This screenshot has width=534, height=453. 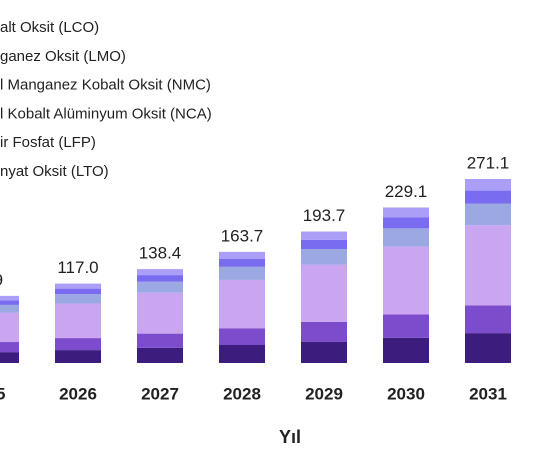 What do you see at coordinates (54, 171) in the screenshot?
I see `legend-label: nyat Oksit (LTO)` at bounding box center [54, 171].